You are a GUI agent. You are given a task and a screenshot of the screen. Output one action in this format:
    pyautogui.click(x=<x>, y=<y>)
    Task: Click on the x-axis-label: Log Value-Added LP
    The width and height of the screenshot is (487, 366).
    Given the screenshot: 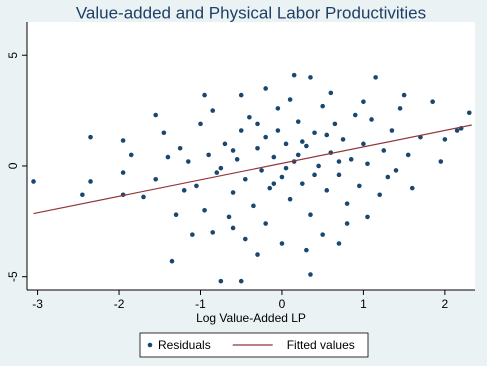 What is the action you would take?
    pyautogui.click(x=251, y=318)
    